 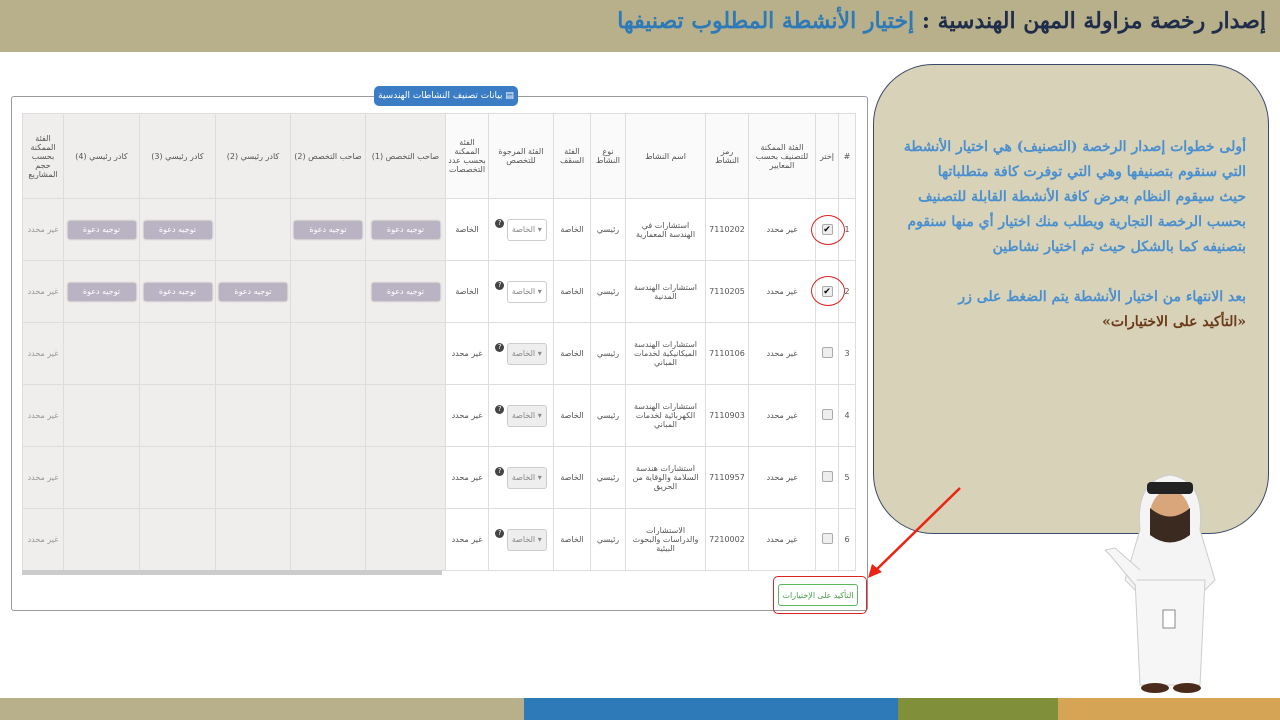 What do you see at coordinates (467, 291) in the screenshot?
I see `cell-by-count: الخاصة` at bounding box center [467, 291].